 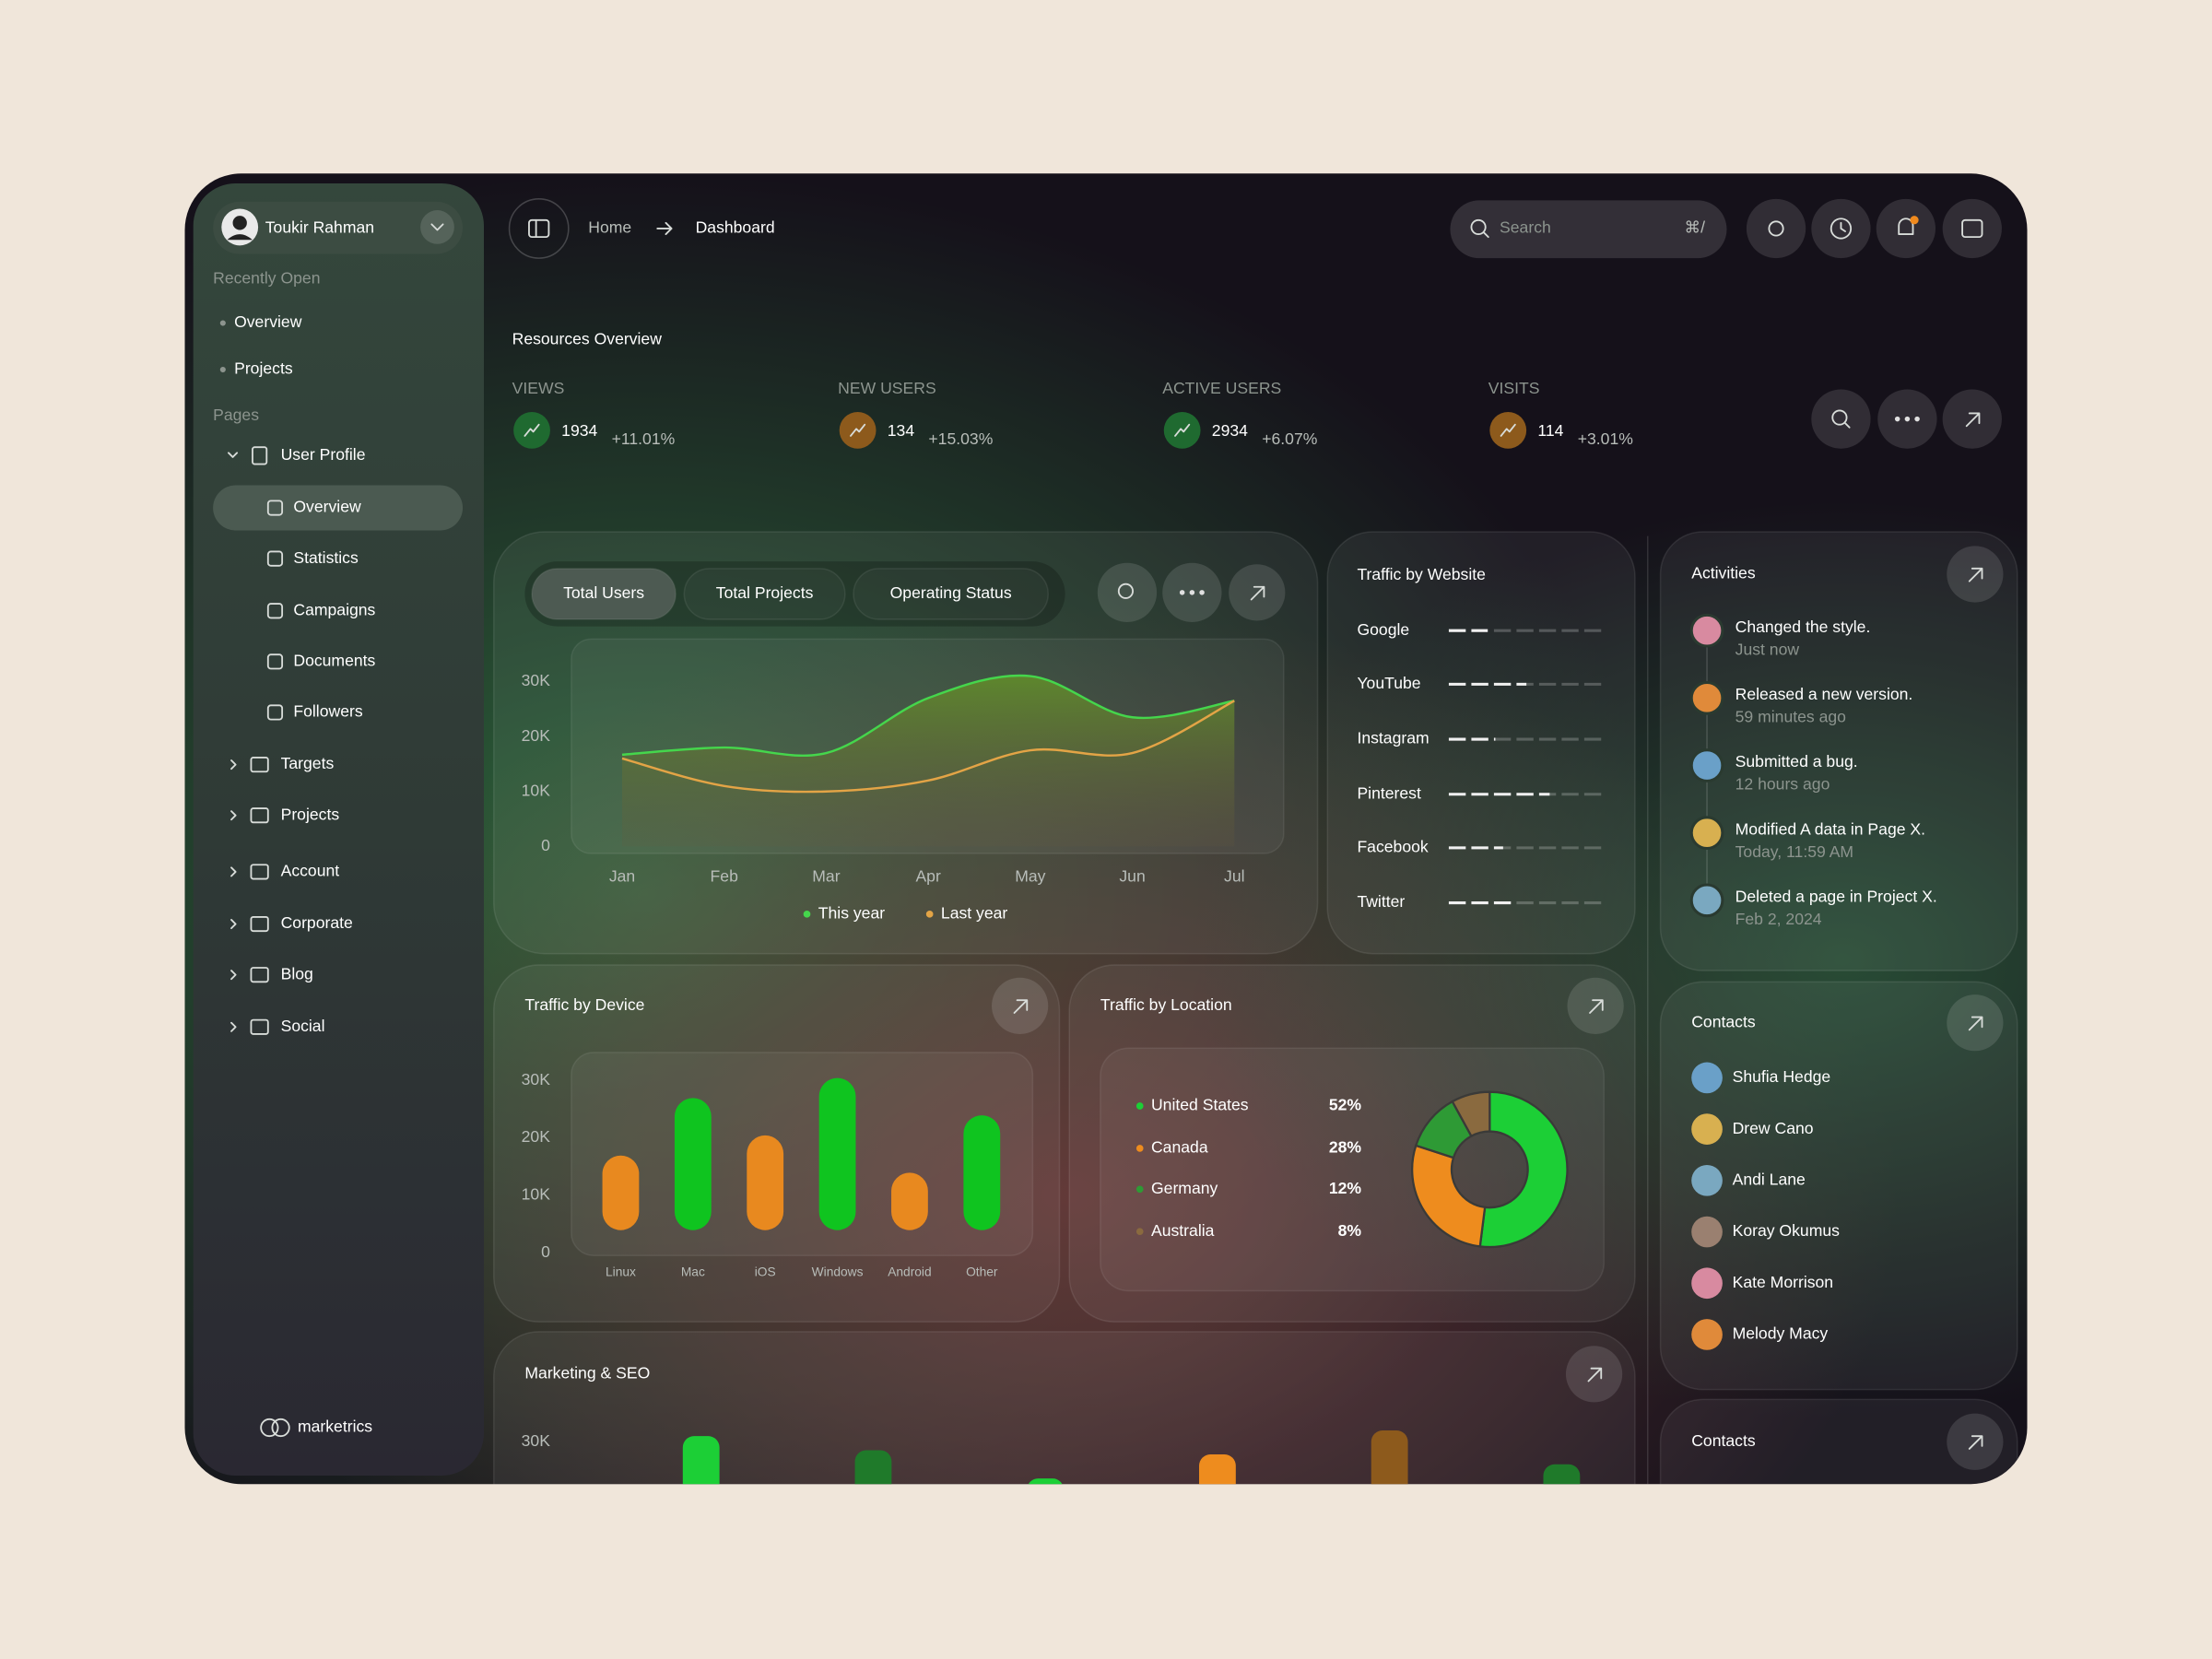 I want to click on contact-name: Koray Okumus, so click(x=1787, y=1230).